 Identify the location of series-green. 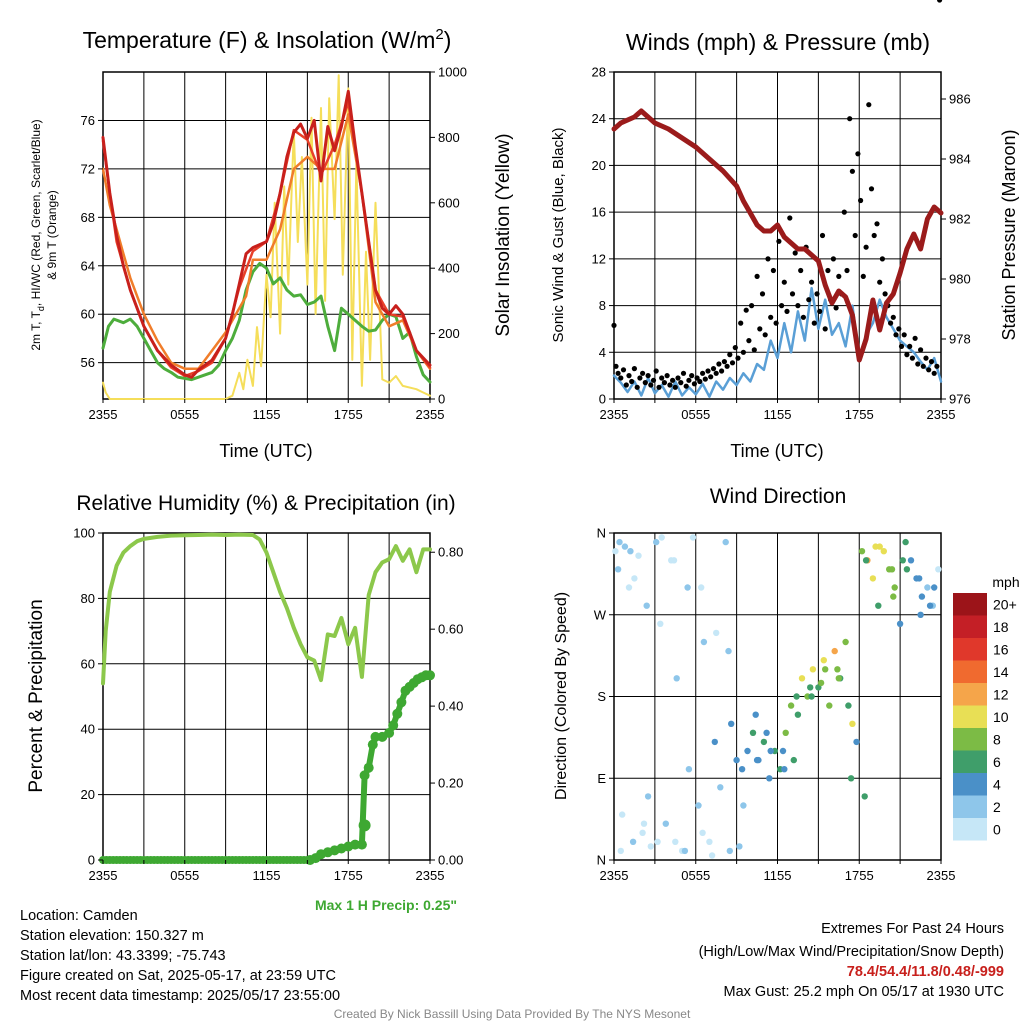
(266, 322).